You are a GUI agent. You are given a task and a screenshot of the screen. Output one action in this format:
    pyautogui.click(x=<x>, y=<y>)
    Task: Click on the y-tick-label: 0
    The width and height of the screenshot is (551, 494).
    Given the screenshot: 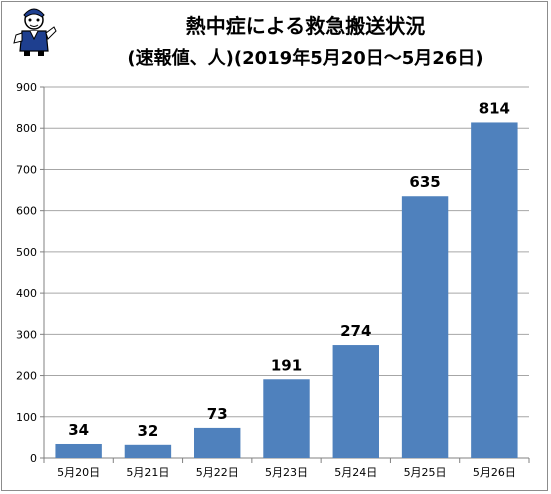 What is the action you would take?
    pyautogui.click(x=33, y=458)
    